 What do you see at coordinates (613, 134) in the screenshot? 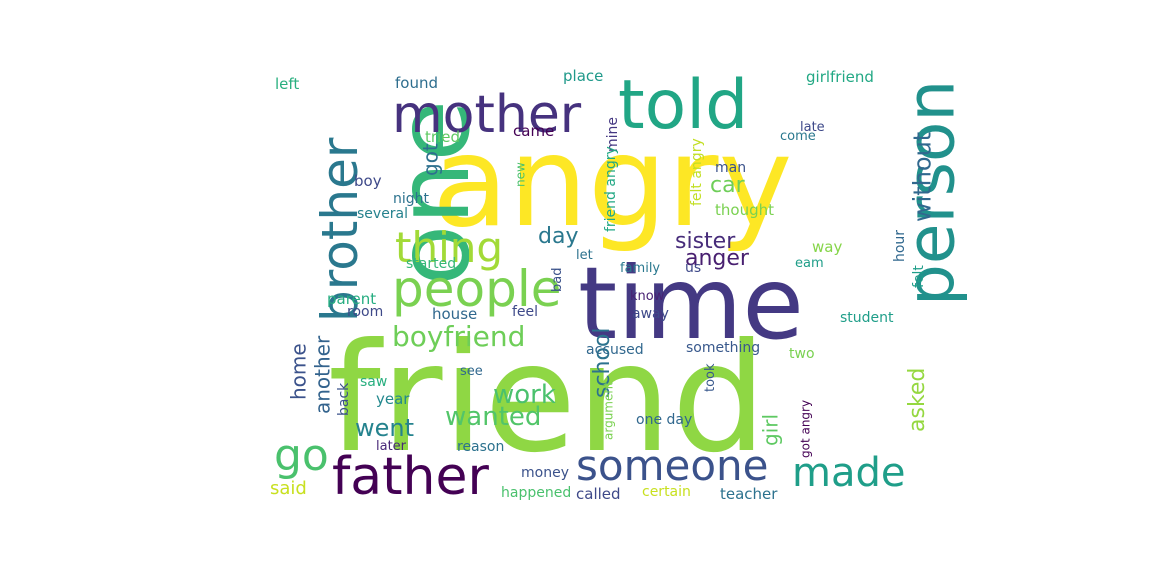
I see `word-mine: mine` at bounding box center [613, 134].